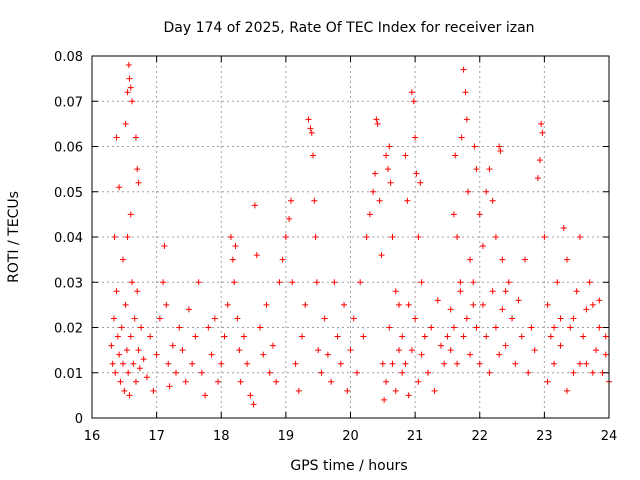 Image resolution: width=640 pixels, height=480 pixels. I want to click on y-tick-label: 0.01, so click(68, 374).